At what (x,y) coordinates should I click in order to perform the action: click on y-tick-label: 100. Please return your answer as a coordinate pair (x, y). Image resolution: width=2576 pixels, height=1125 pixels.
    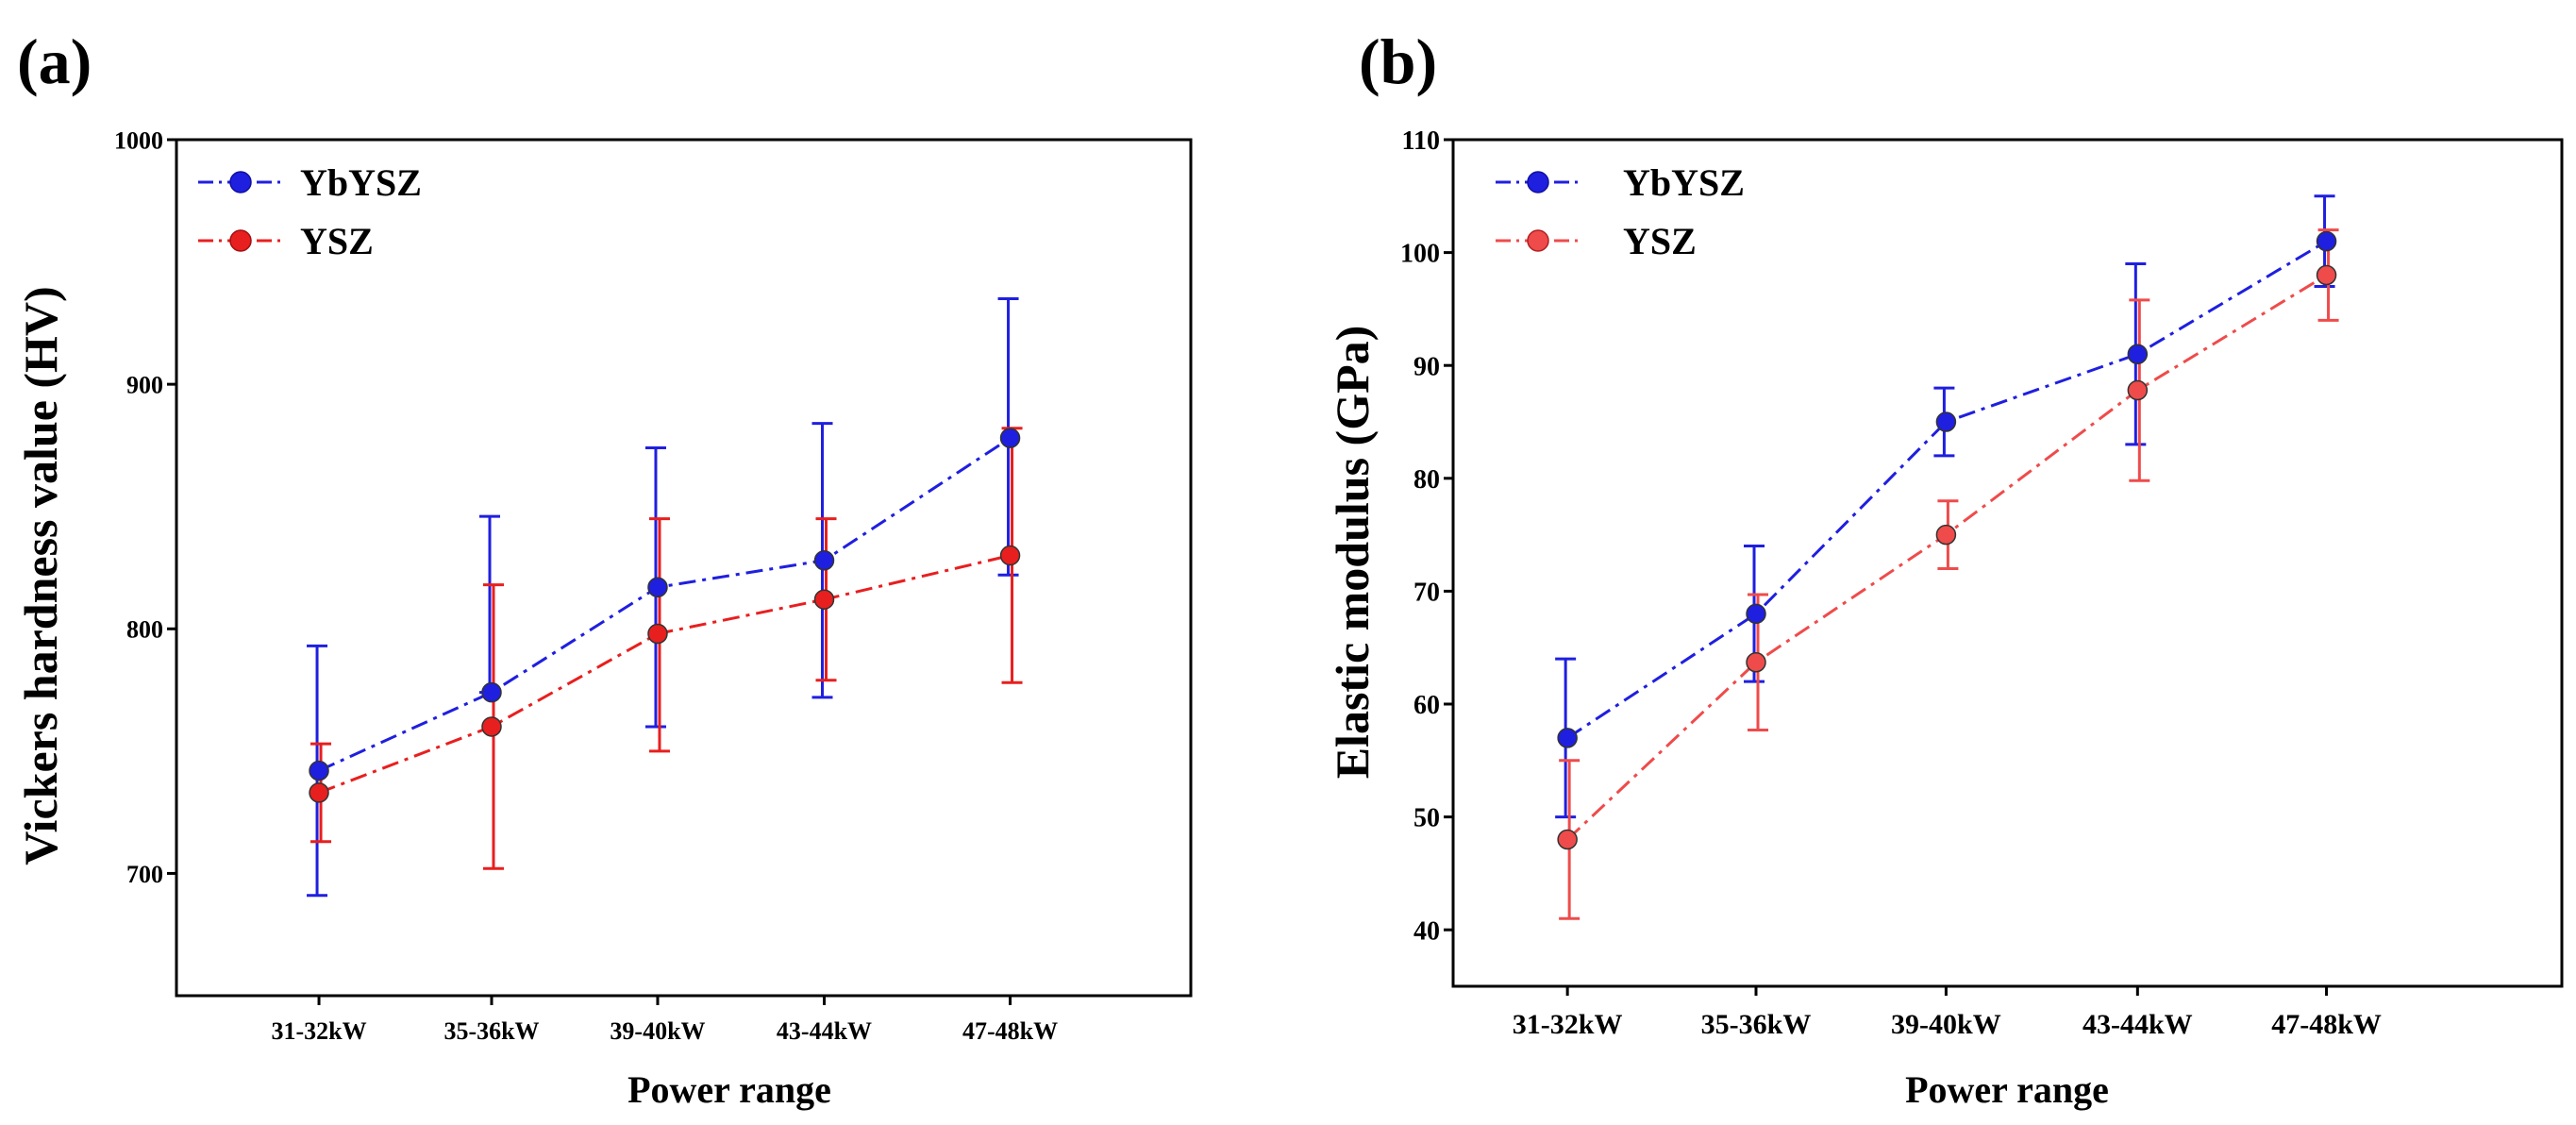
    Looking at the image, I should click on (1420, 254).